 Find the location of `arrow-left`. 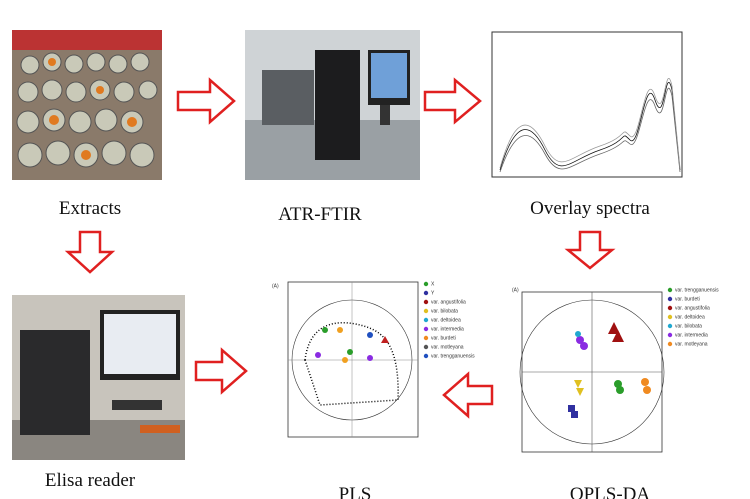

arrow-left is located at coordinates (468, 395).